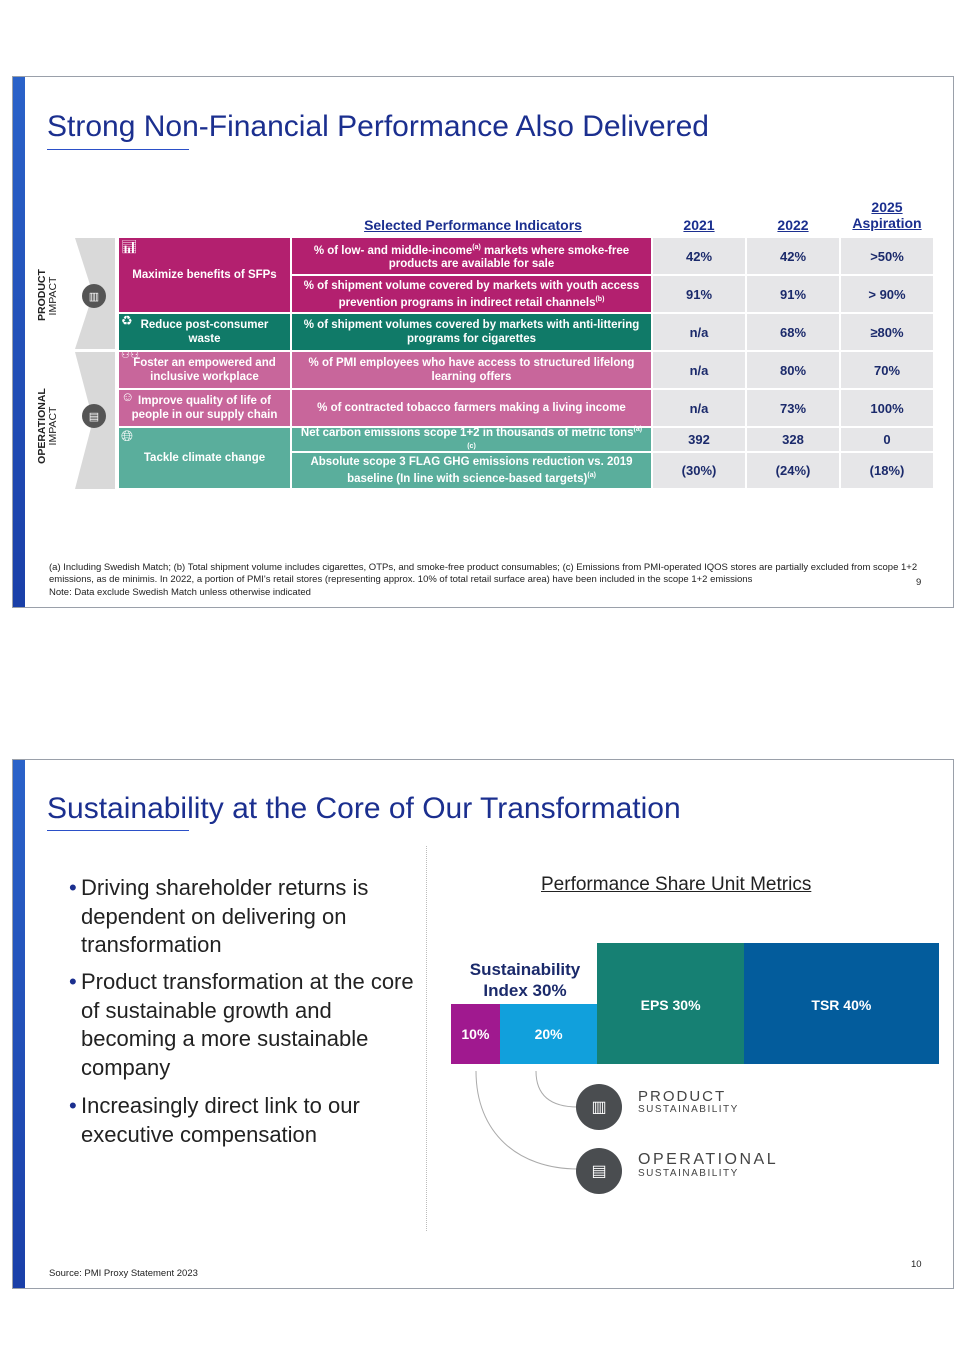 This screenshot has width=965, height=1365. I want to click on header-indicators: Selected Performance Indicators, so click(473, 225).